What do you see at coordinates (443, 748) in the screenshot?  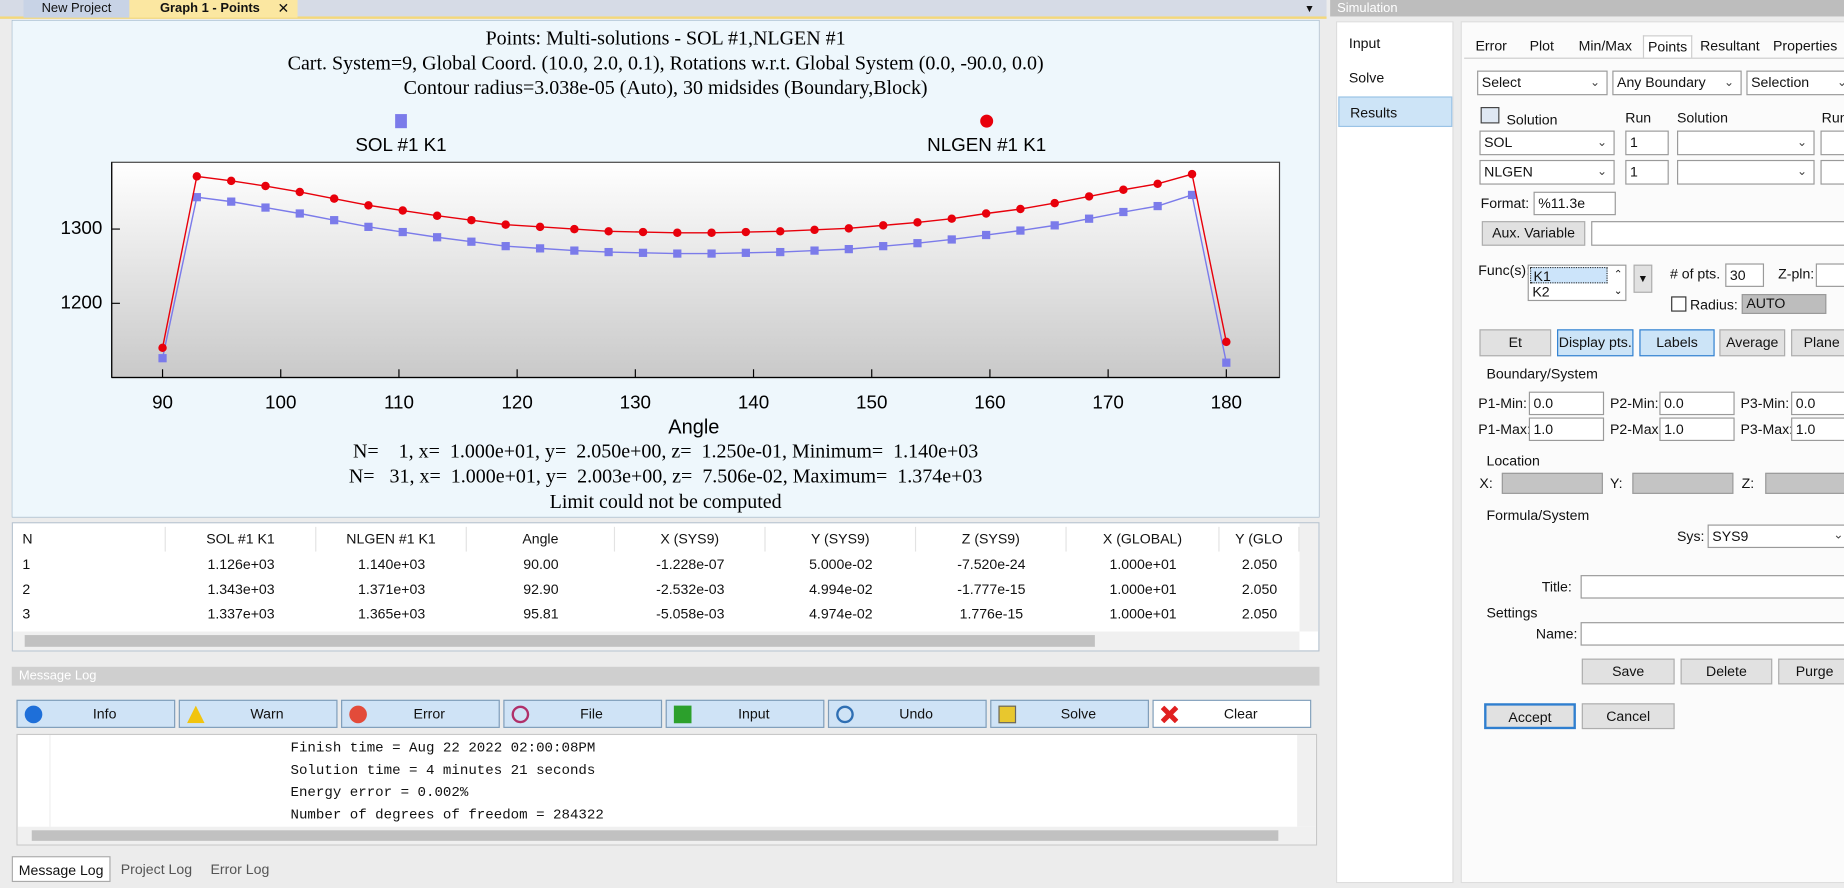 I see `log-line: Finish time = Aug 22 2022 02:00:08PM` at bounding box center [443, 748].